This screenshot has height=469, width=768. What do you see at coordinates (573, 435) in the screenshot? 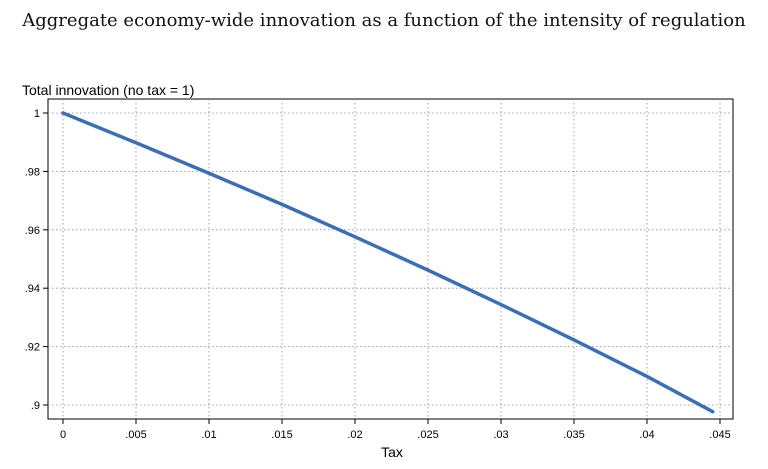
I see `x-tick-label: .035` at bounding box center [573, 435].